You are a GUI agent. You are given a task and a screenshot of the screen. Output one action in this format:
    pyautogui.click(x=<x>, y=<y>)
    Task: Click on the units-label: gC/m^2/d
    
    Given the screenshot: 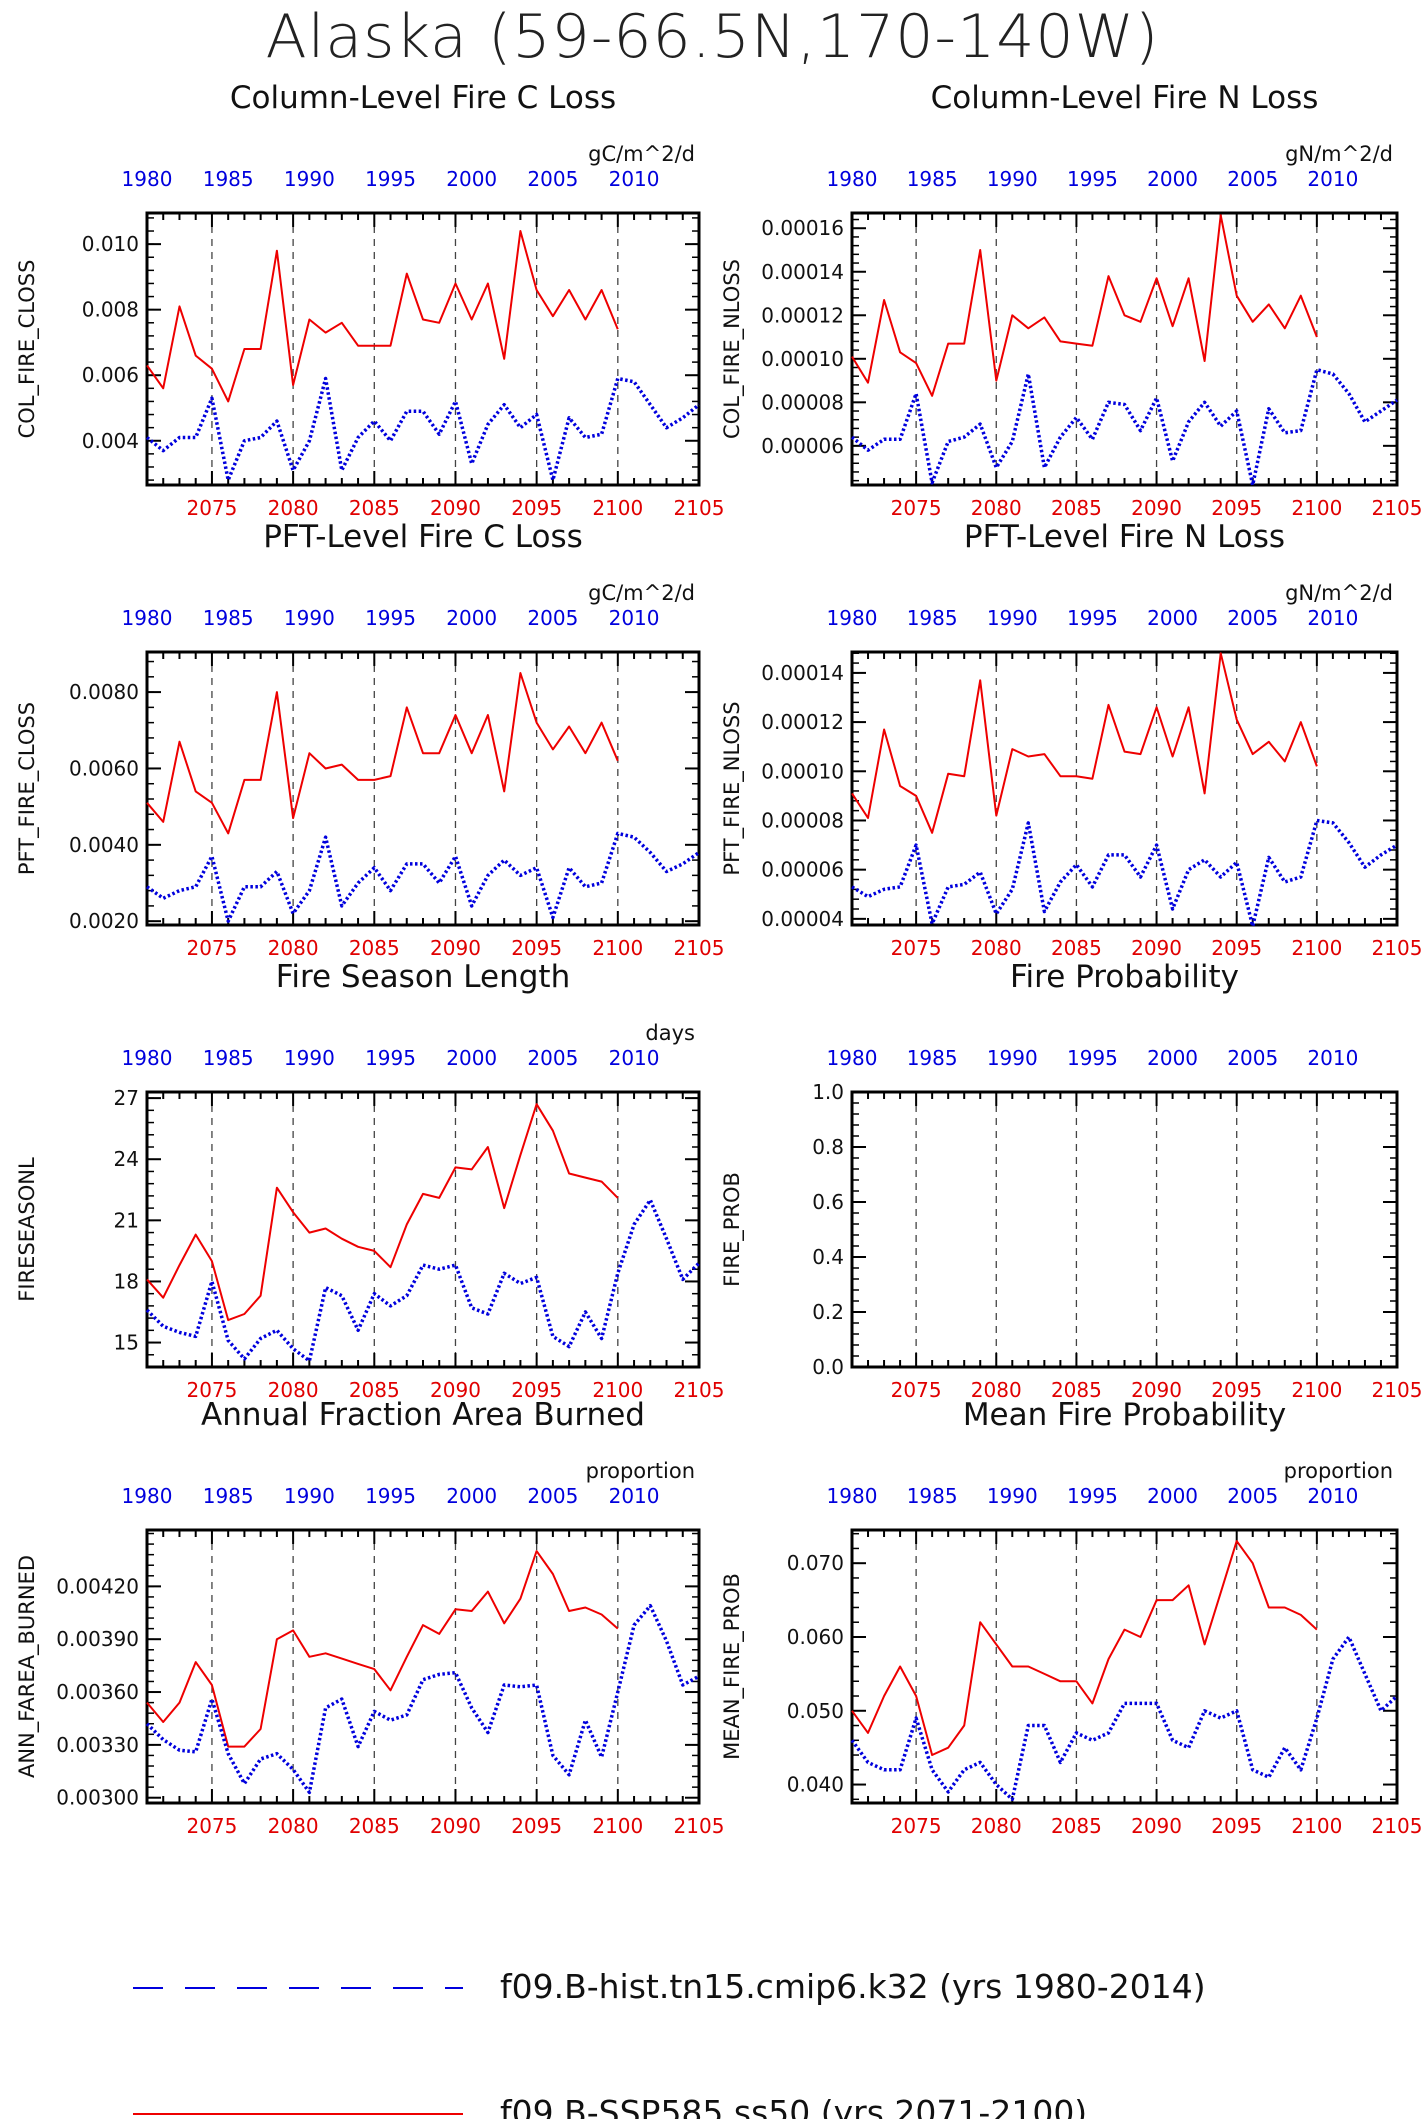 What is the action you would take?
    pyautogui.click(x=641, y=154)
    